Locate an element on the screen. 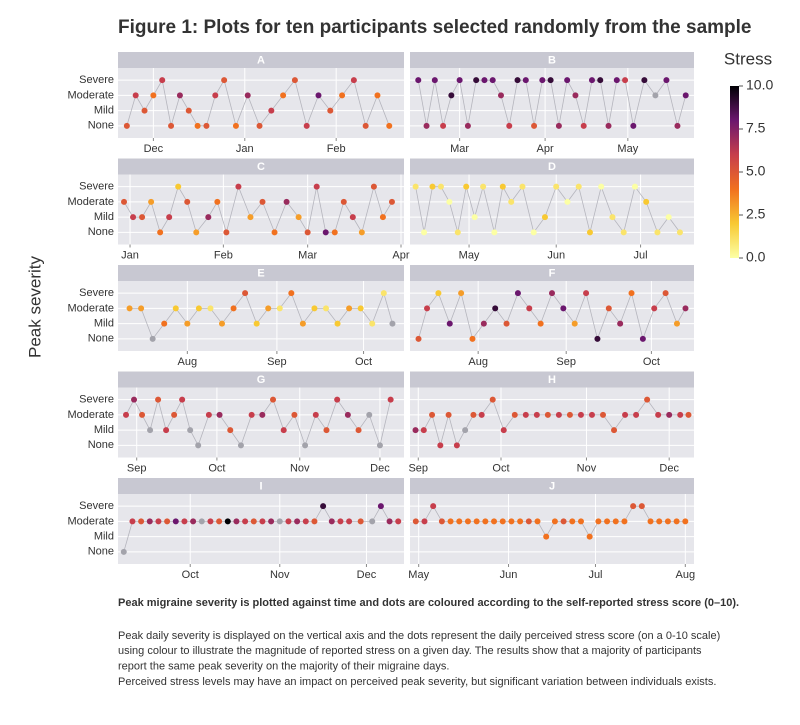  x-tick-label: Mar is located at coordinates (307, 255).